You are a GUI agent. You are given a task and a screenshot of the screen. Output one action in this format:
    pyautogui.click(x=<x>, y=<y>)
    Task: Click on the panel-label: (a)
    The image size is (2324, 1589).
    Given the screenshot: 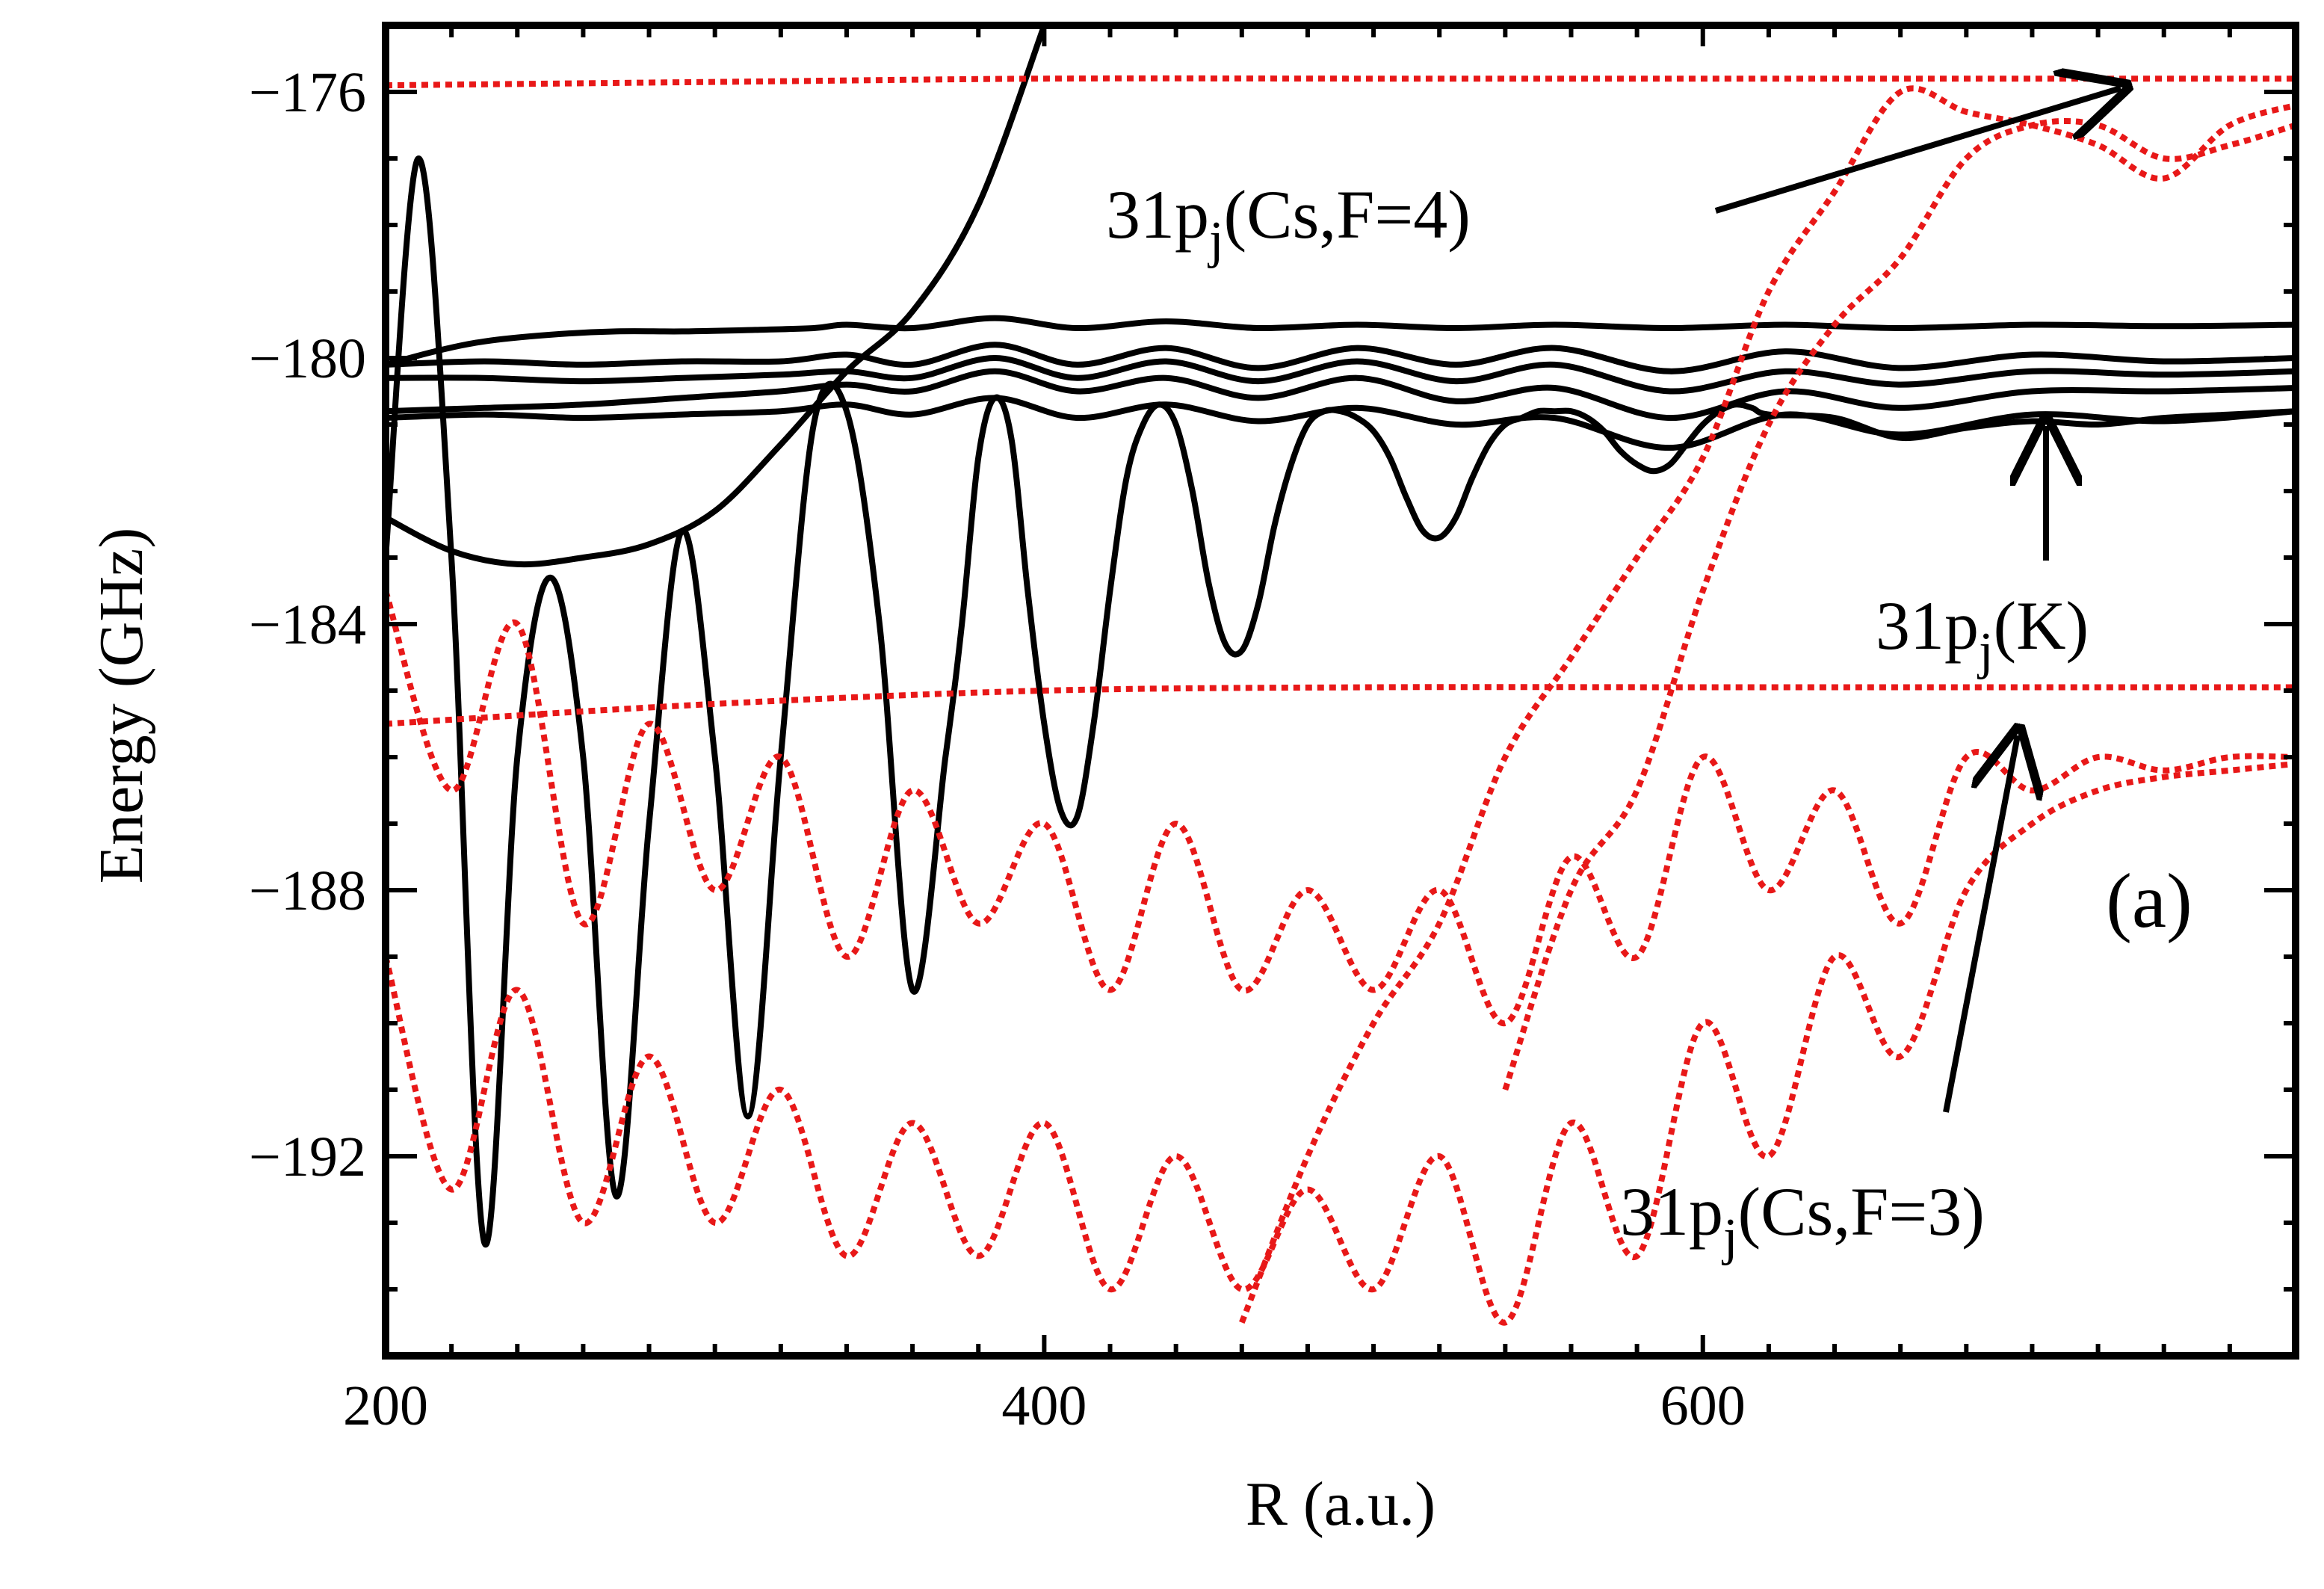 What is the action you would take?
    pyautogui.click(x=2149, y=901)
    